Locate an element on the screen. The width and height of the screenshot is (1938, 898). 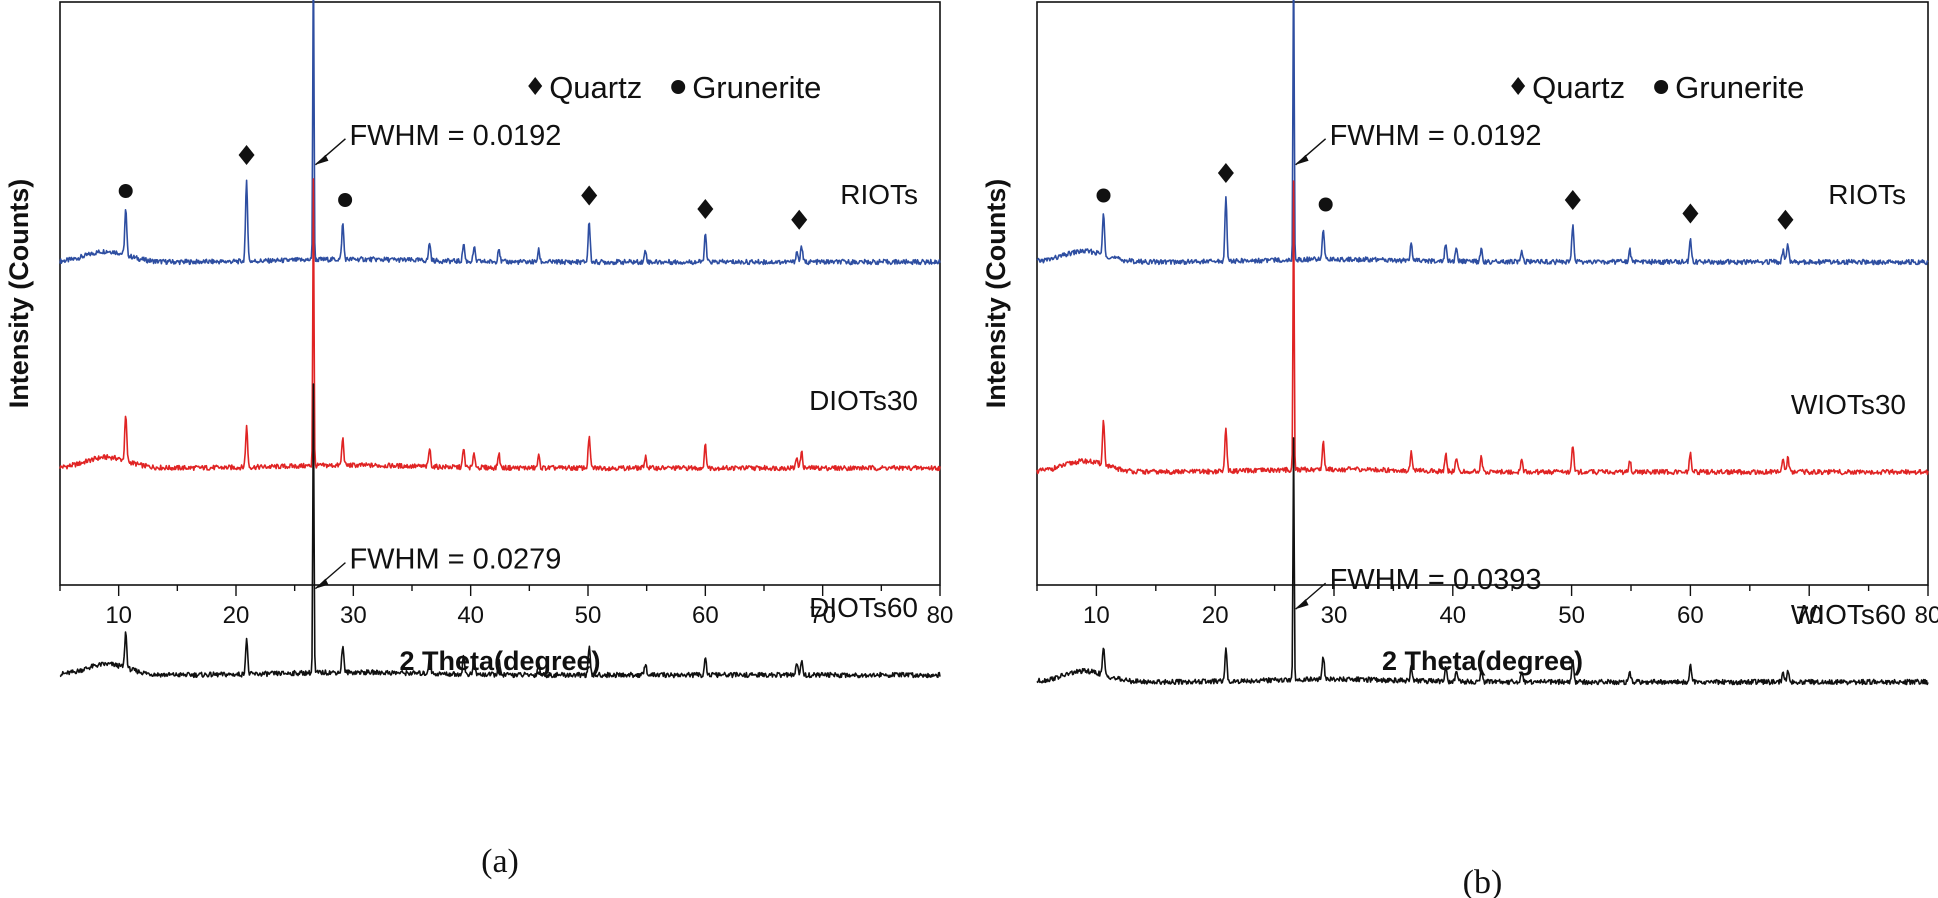
series-label: WIOTs30 is located at coordinates (1848, 404).